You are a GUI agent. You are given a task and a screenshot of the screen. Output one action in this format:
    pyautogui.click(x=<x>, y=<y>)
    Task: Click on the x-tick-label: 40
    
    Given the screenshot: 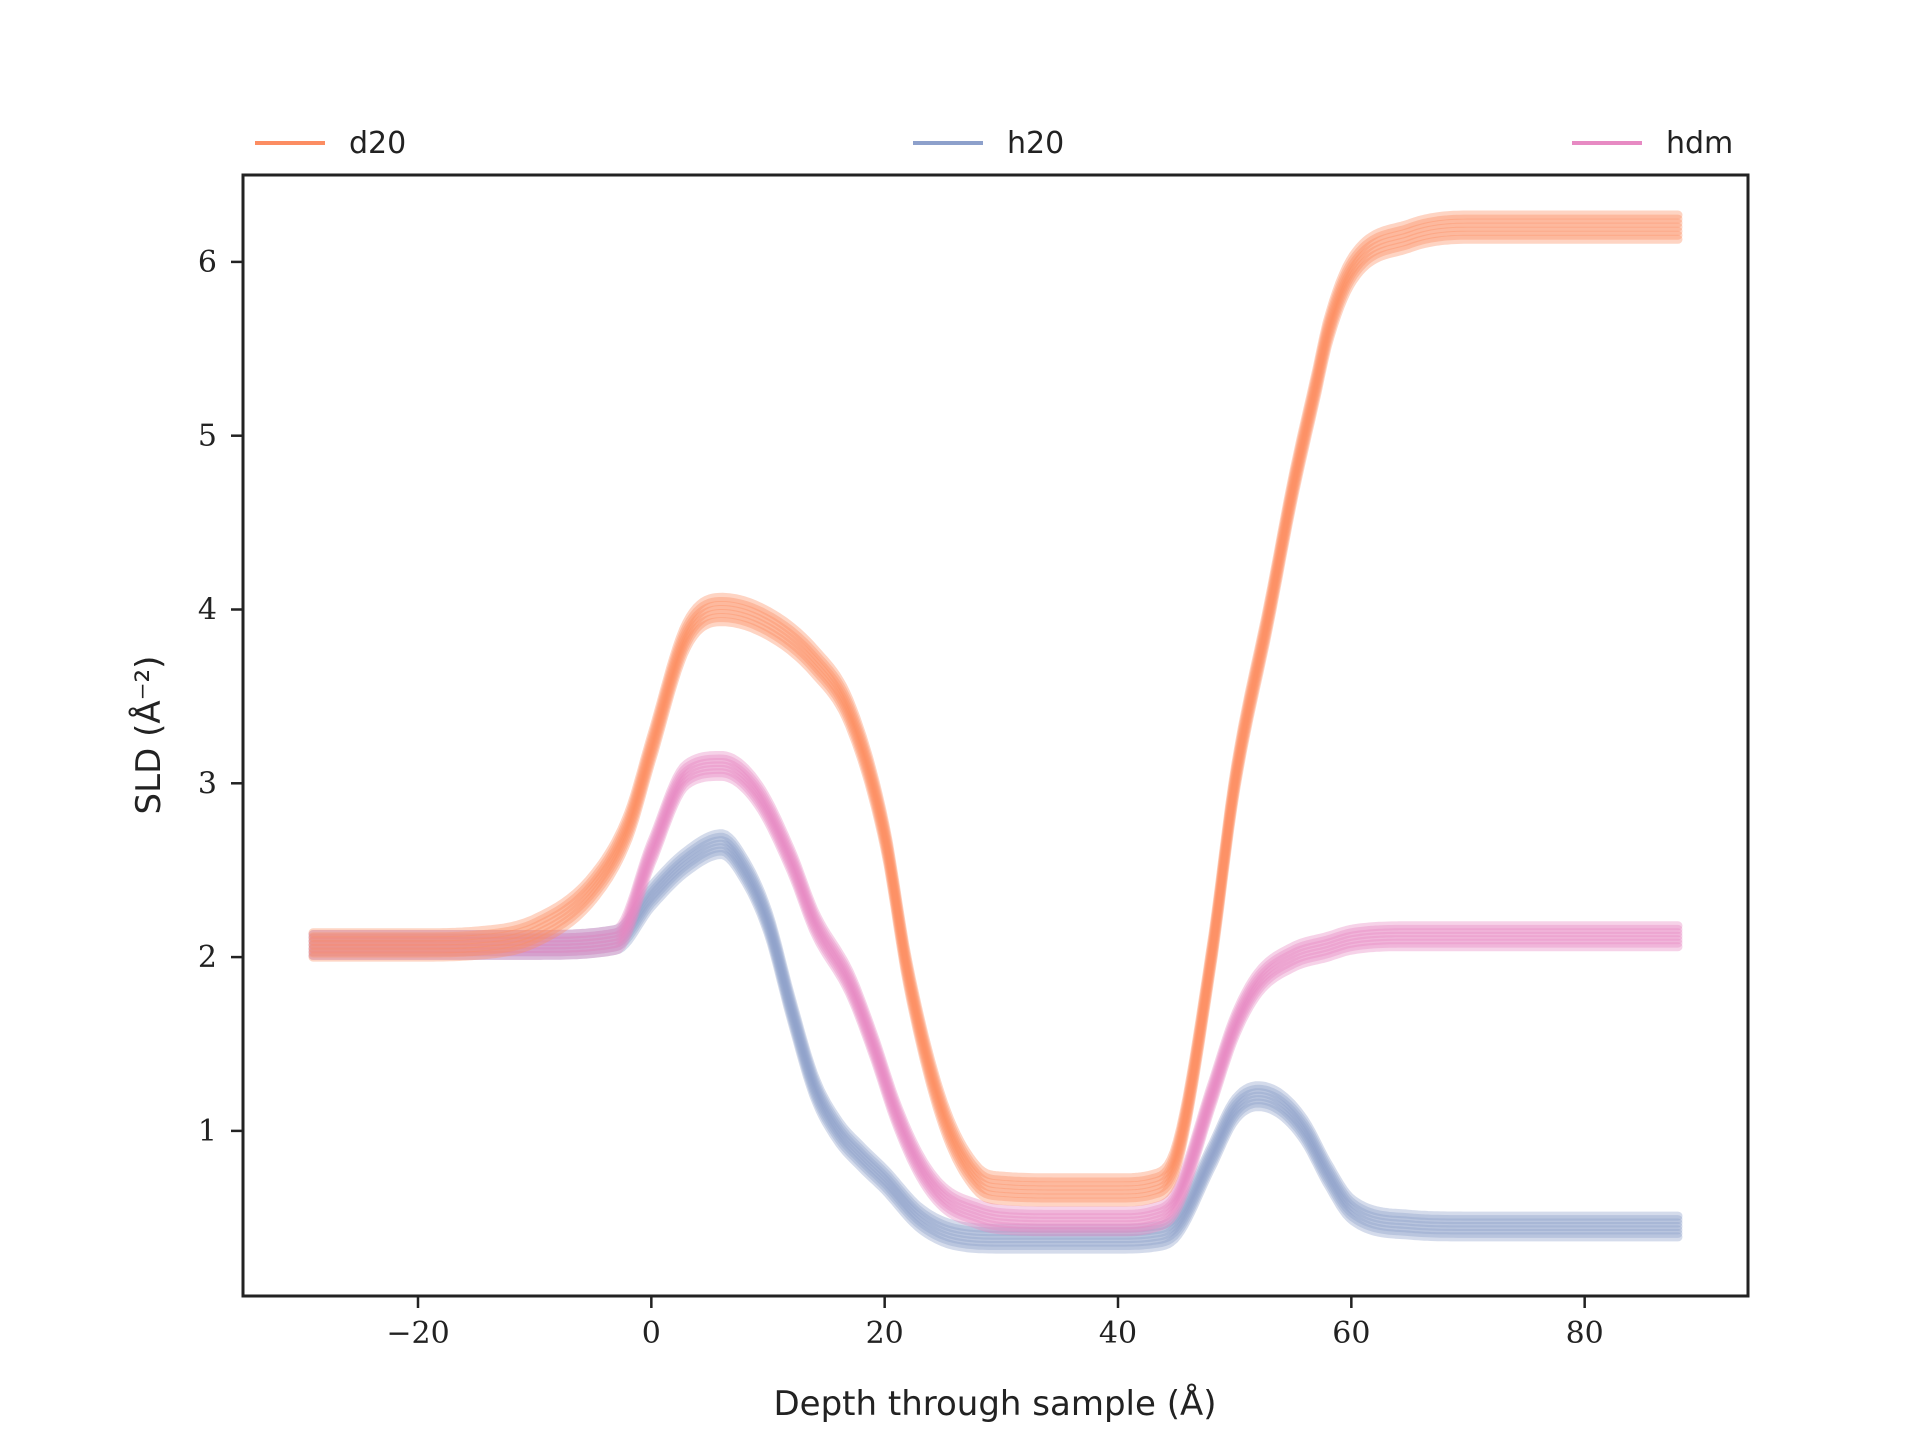 What is the action you would take?
    pyautogui.click(x=1118, y=1333)
    